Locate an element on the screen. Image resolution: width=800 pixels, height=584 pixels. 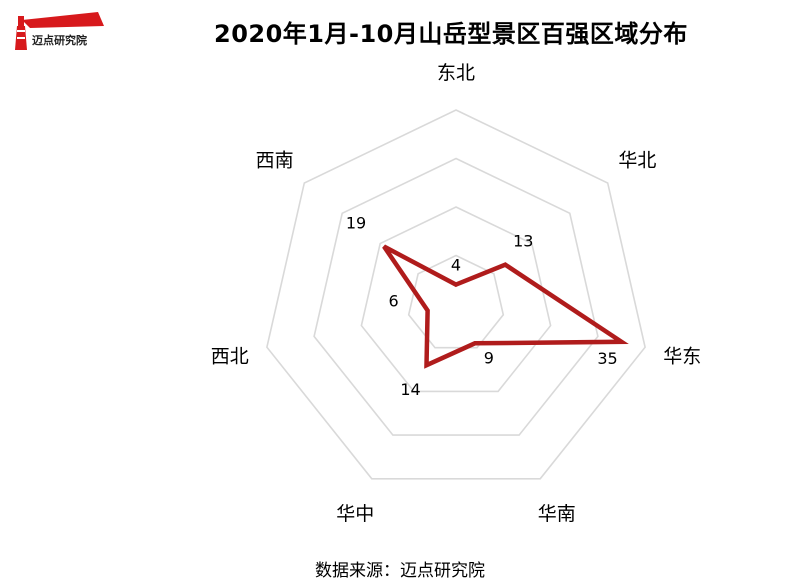
category-label: 西南 is located at coordinates (275, 160).